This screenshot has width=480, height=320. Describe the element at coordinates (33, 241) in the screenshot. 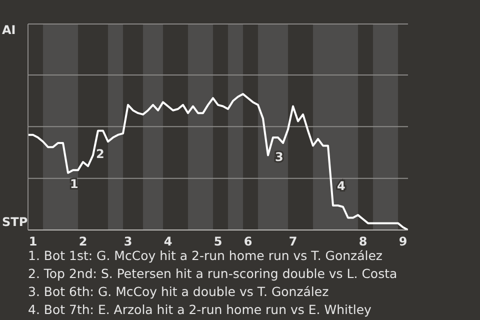

I see `x-tick-label: 1` at that location.